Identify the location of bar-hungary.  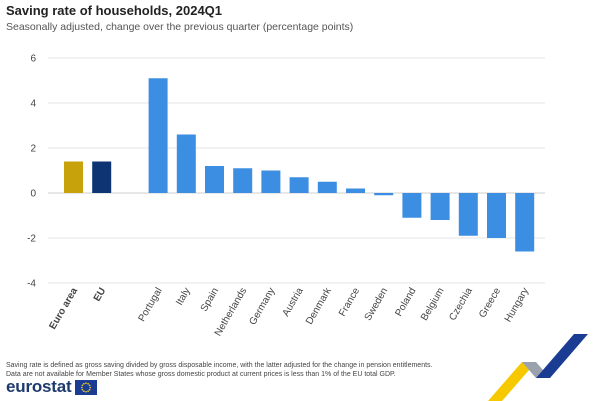
(525, 222).